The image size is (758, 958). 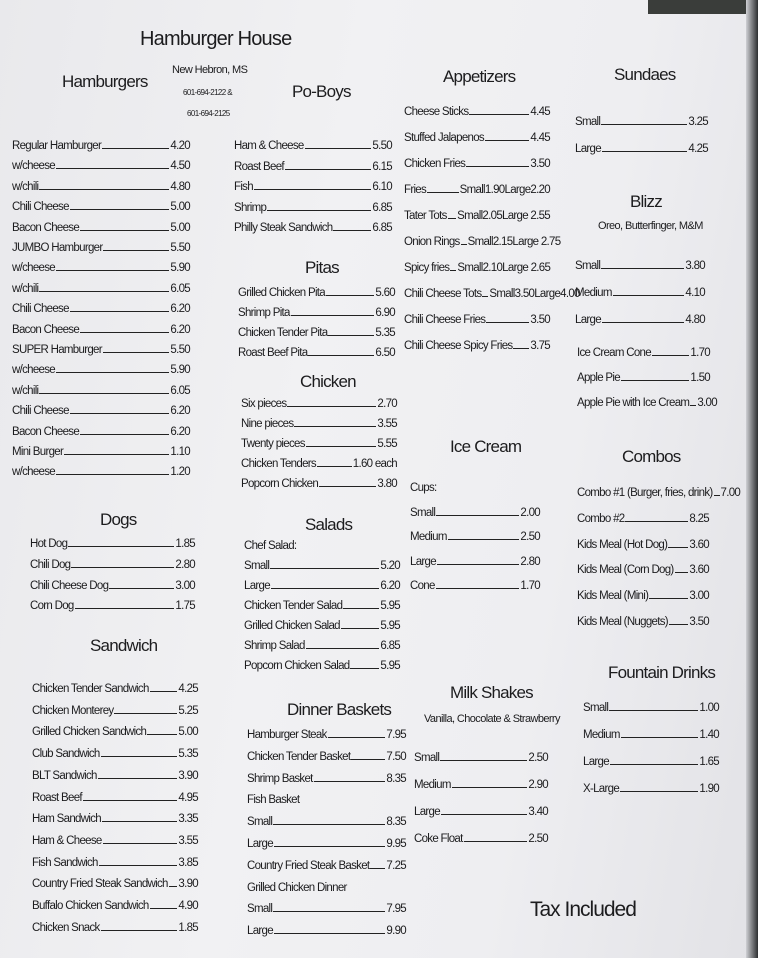 I want to click on item-price: 3.40, so click(x=538, y=812).